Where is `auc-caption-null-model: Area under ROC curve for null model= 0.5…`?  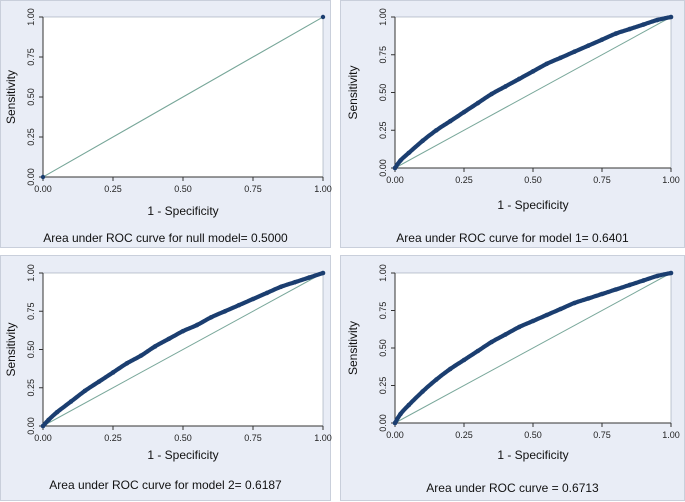 auc-caption-null-model: Area under ROC curve for null model= 0.5… is located at coordinates (165, 238).